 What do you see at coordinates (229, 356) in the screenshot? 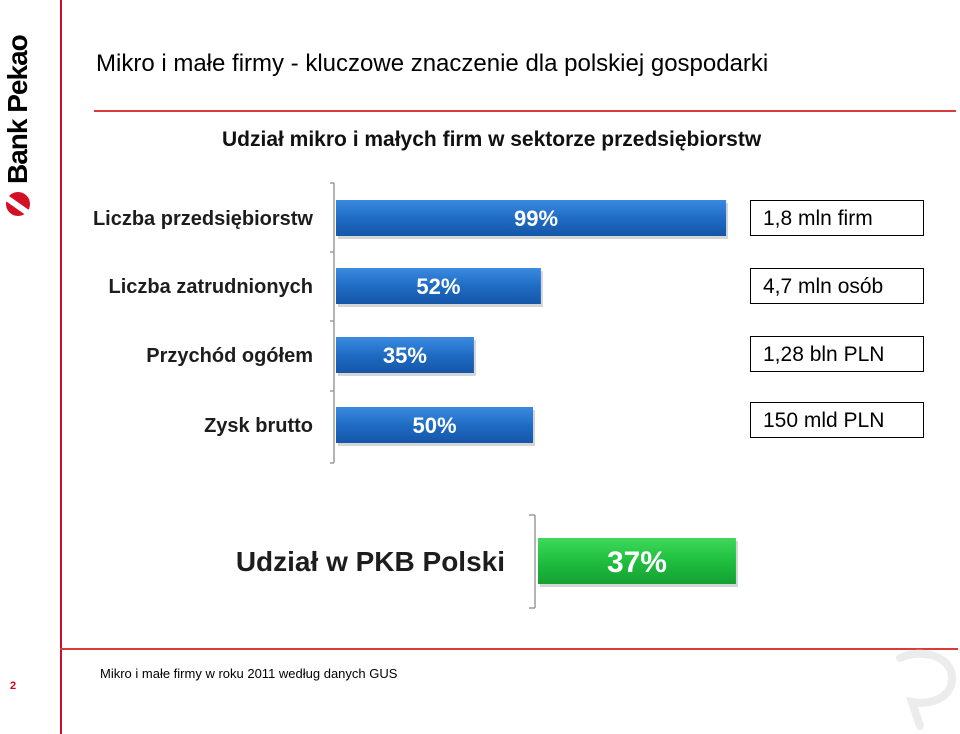
I see `category-label: Przychód ogółem` at bounding box center [229, 356].